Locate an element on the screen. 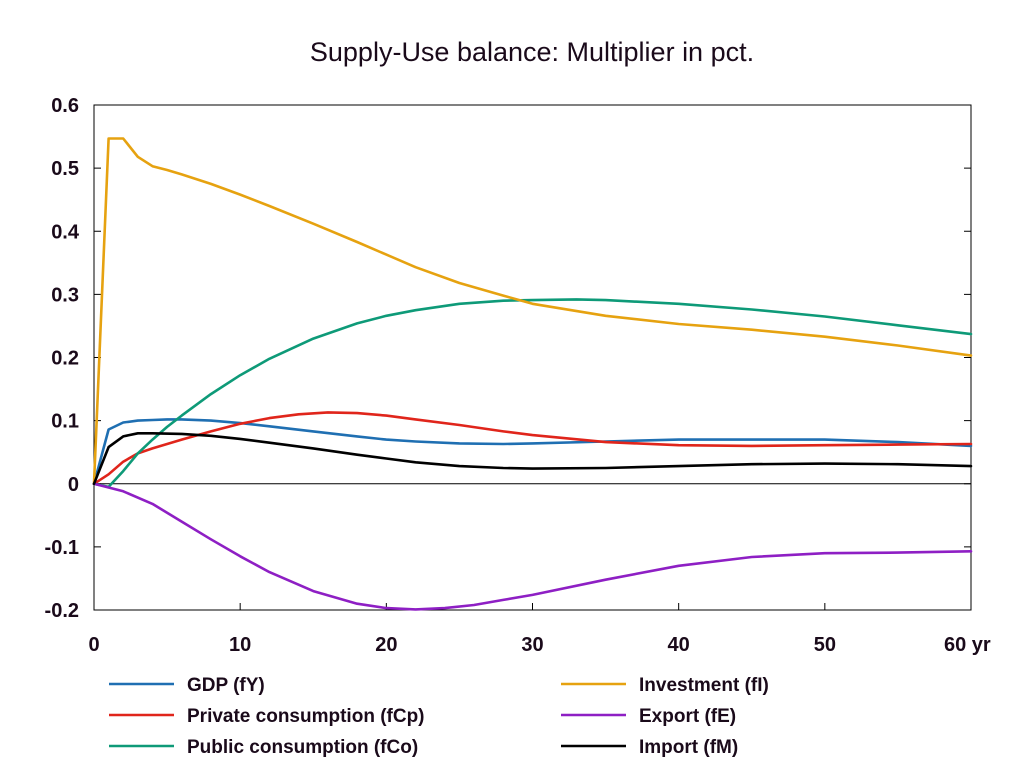 The image size is (1024, 778). series-line-export-fe is located at coordinates (532, 546).